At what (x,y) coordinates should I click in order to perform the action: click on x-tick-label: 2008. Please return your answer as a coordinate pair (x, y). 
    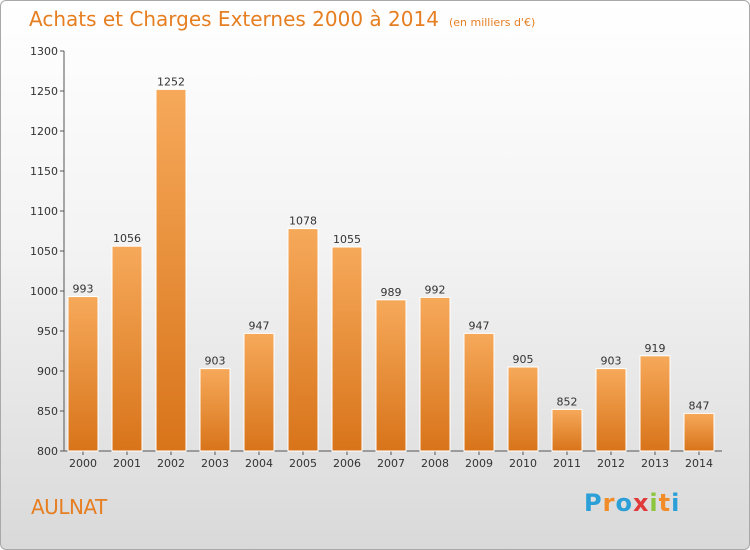
    Looking at the image, I should click on (435, 463).